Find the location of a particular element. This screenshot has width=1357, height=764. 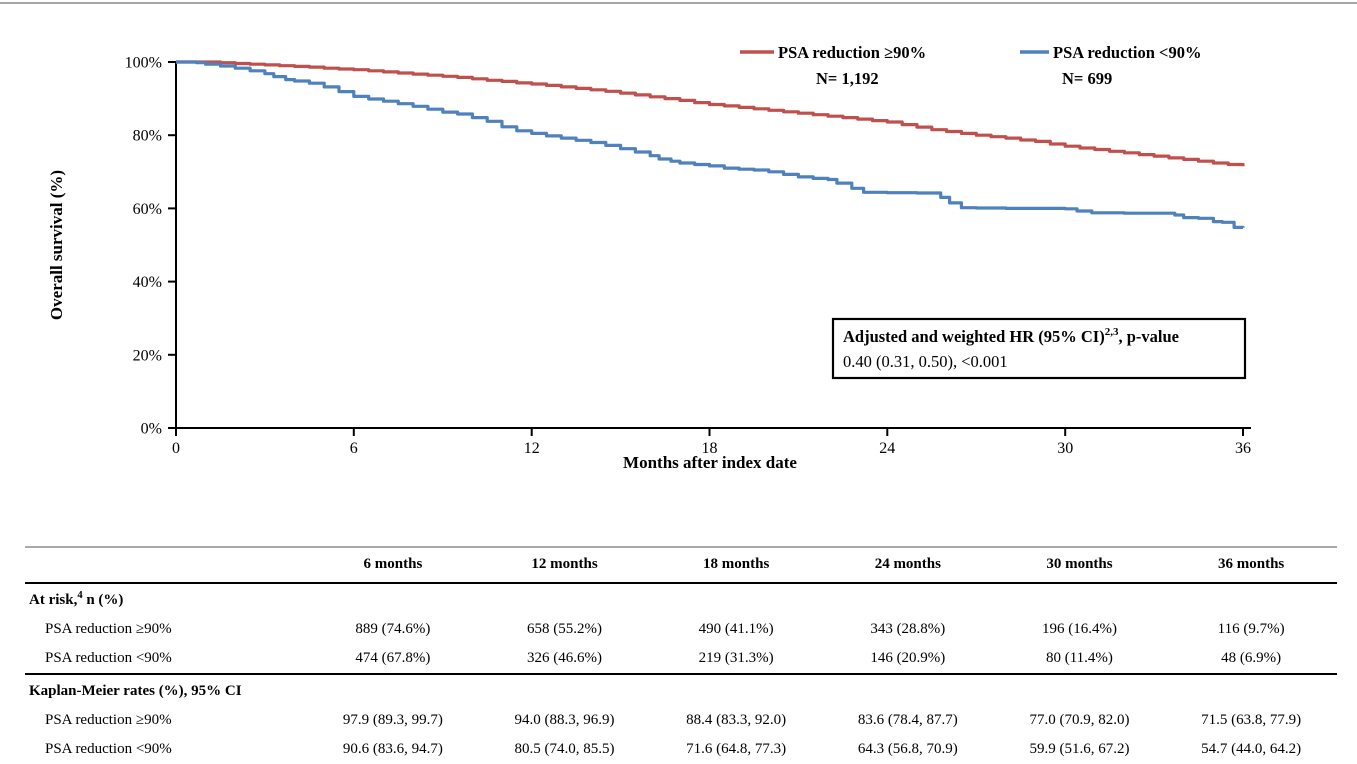

y-tick-20: 20% is located at coordinates (147, 355).